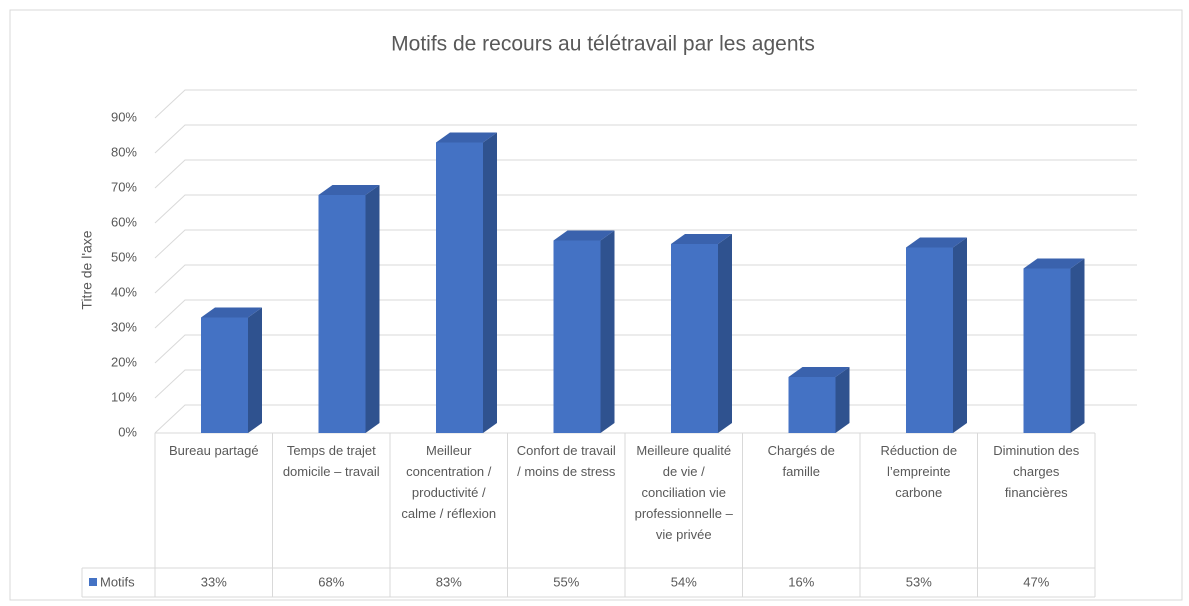  What do you see at coordinates (801, 581) in the screenshot?
I see `table-value: 16%` at bounding box center [801, 581].